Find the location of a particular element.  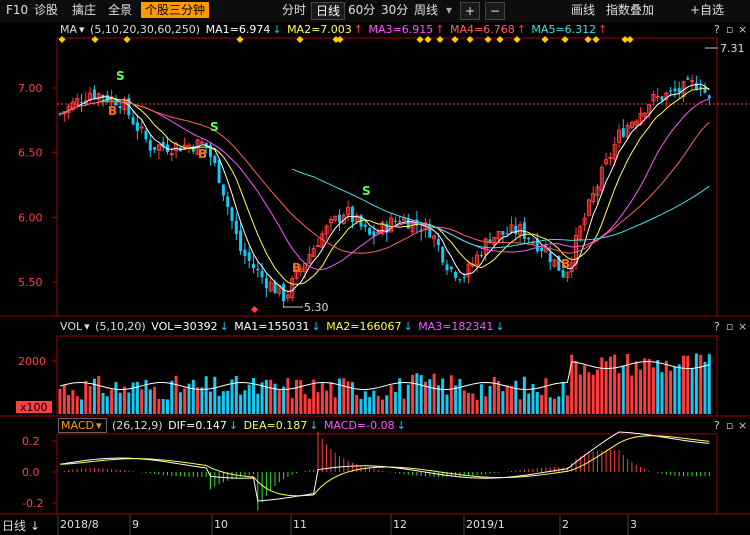

macd-close-icon: × is located at coordinates (743, 425).